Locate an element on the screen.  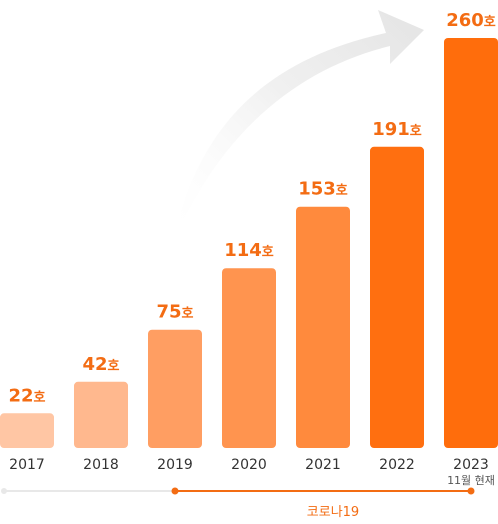
value-label-2023: 260호 is located at coordinates (471, 20).